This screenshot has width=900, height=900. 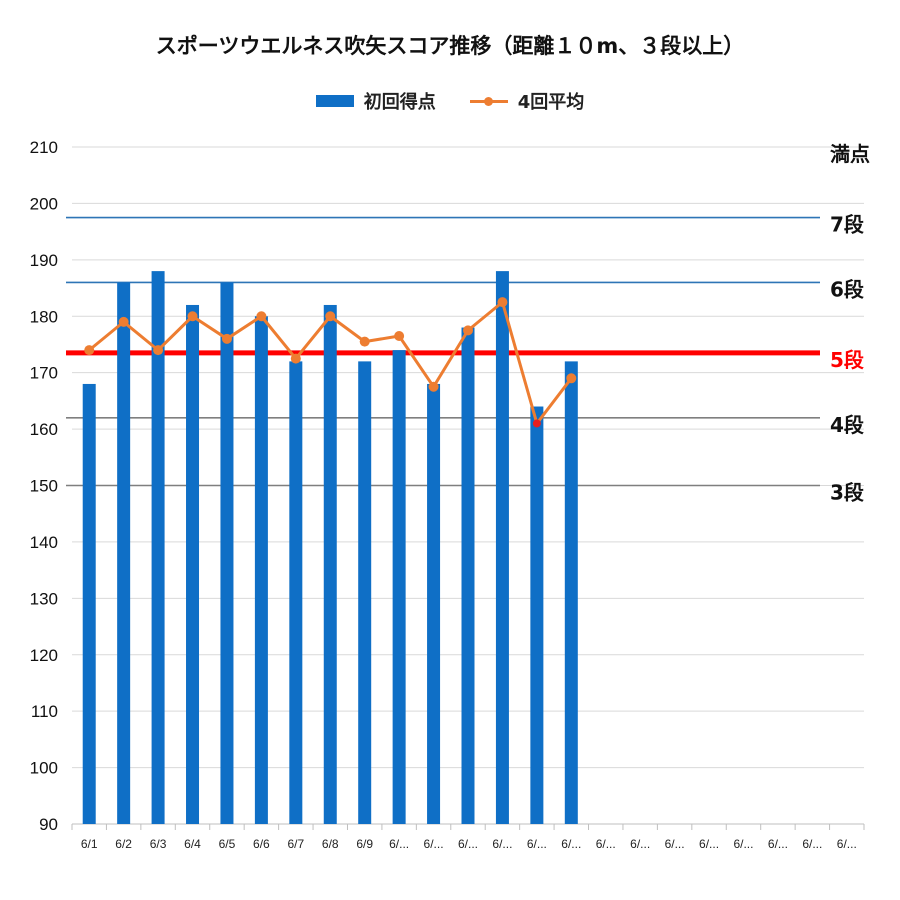 What do you see at coordinates (89, 844) in the screenshot?
I see `x-tick-label: 6/1` at bounding box center [89, 844].